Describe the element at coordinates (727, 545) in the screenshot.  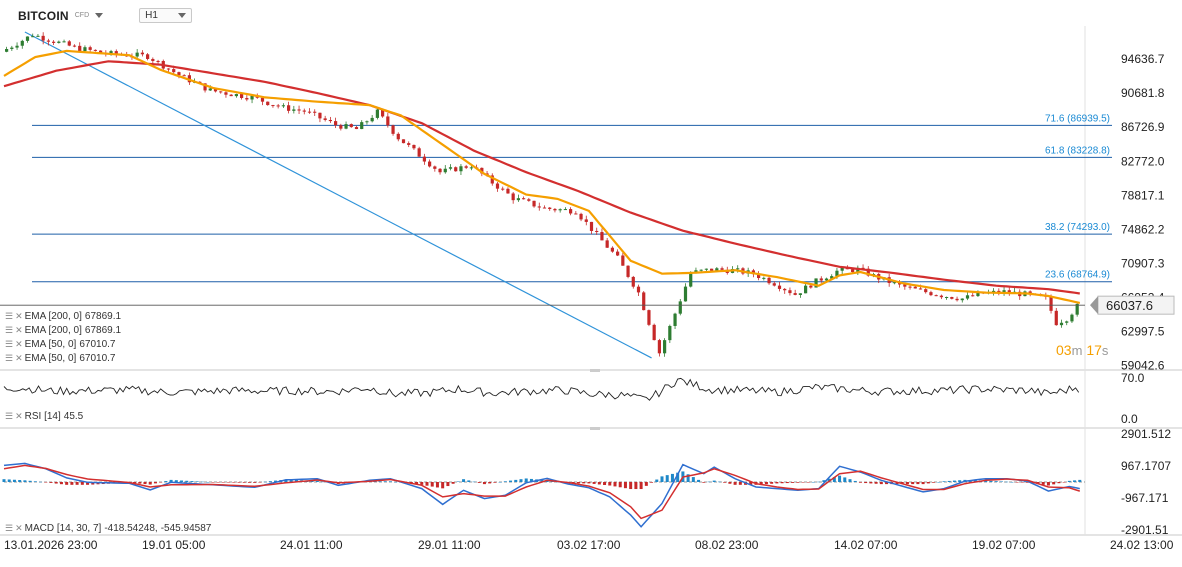
I see `x-tick-label: 08.02 23:00` at that location.